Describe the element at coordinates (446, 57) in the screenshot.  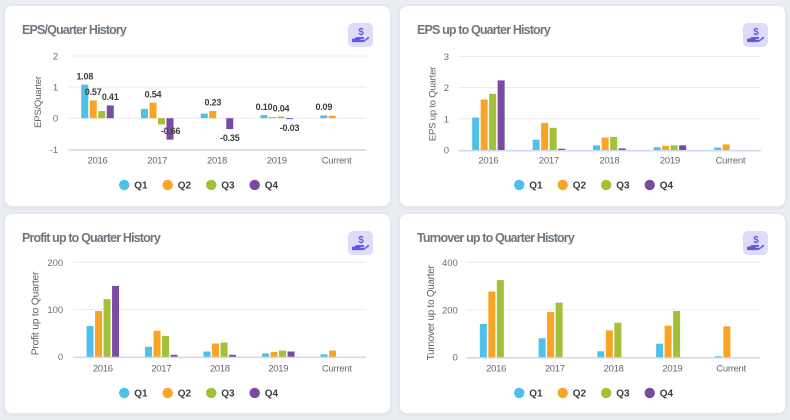
I see `svg-text: 3` at that location.